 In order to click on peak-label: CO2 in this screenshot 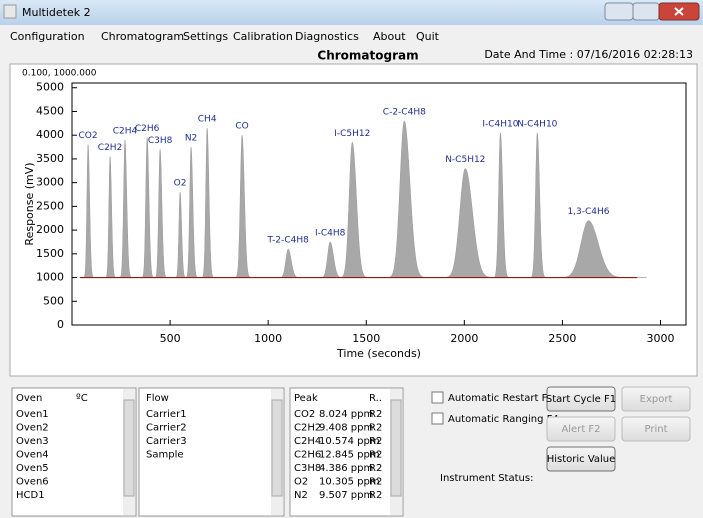, I will do `click(88, 136)`.